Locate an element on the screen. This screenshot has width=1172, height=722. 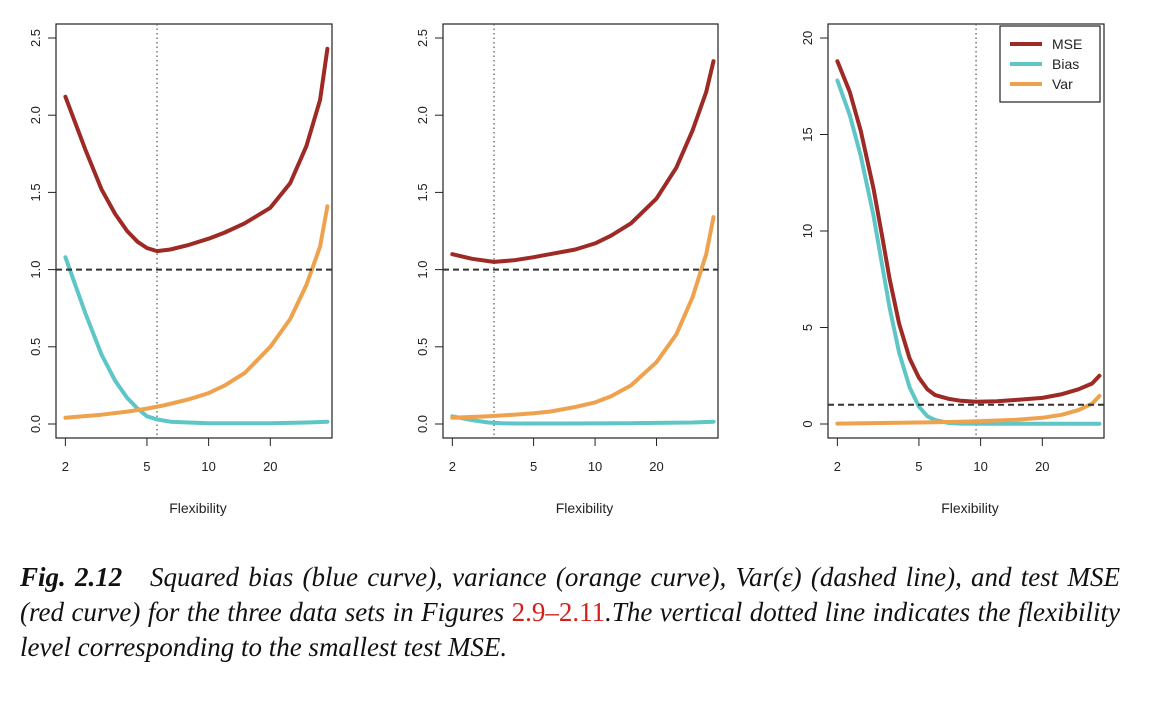
legend-label-mse: MSE is located at coordinates (1067, 44).